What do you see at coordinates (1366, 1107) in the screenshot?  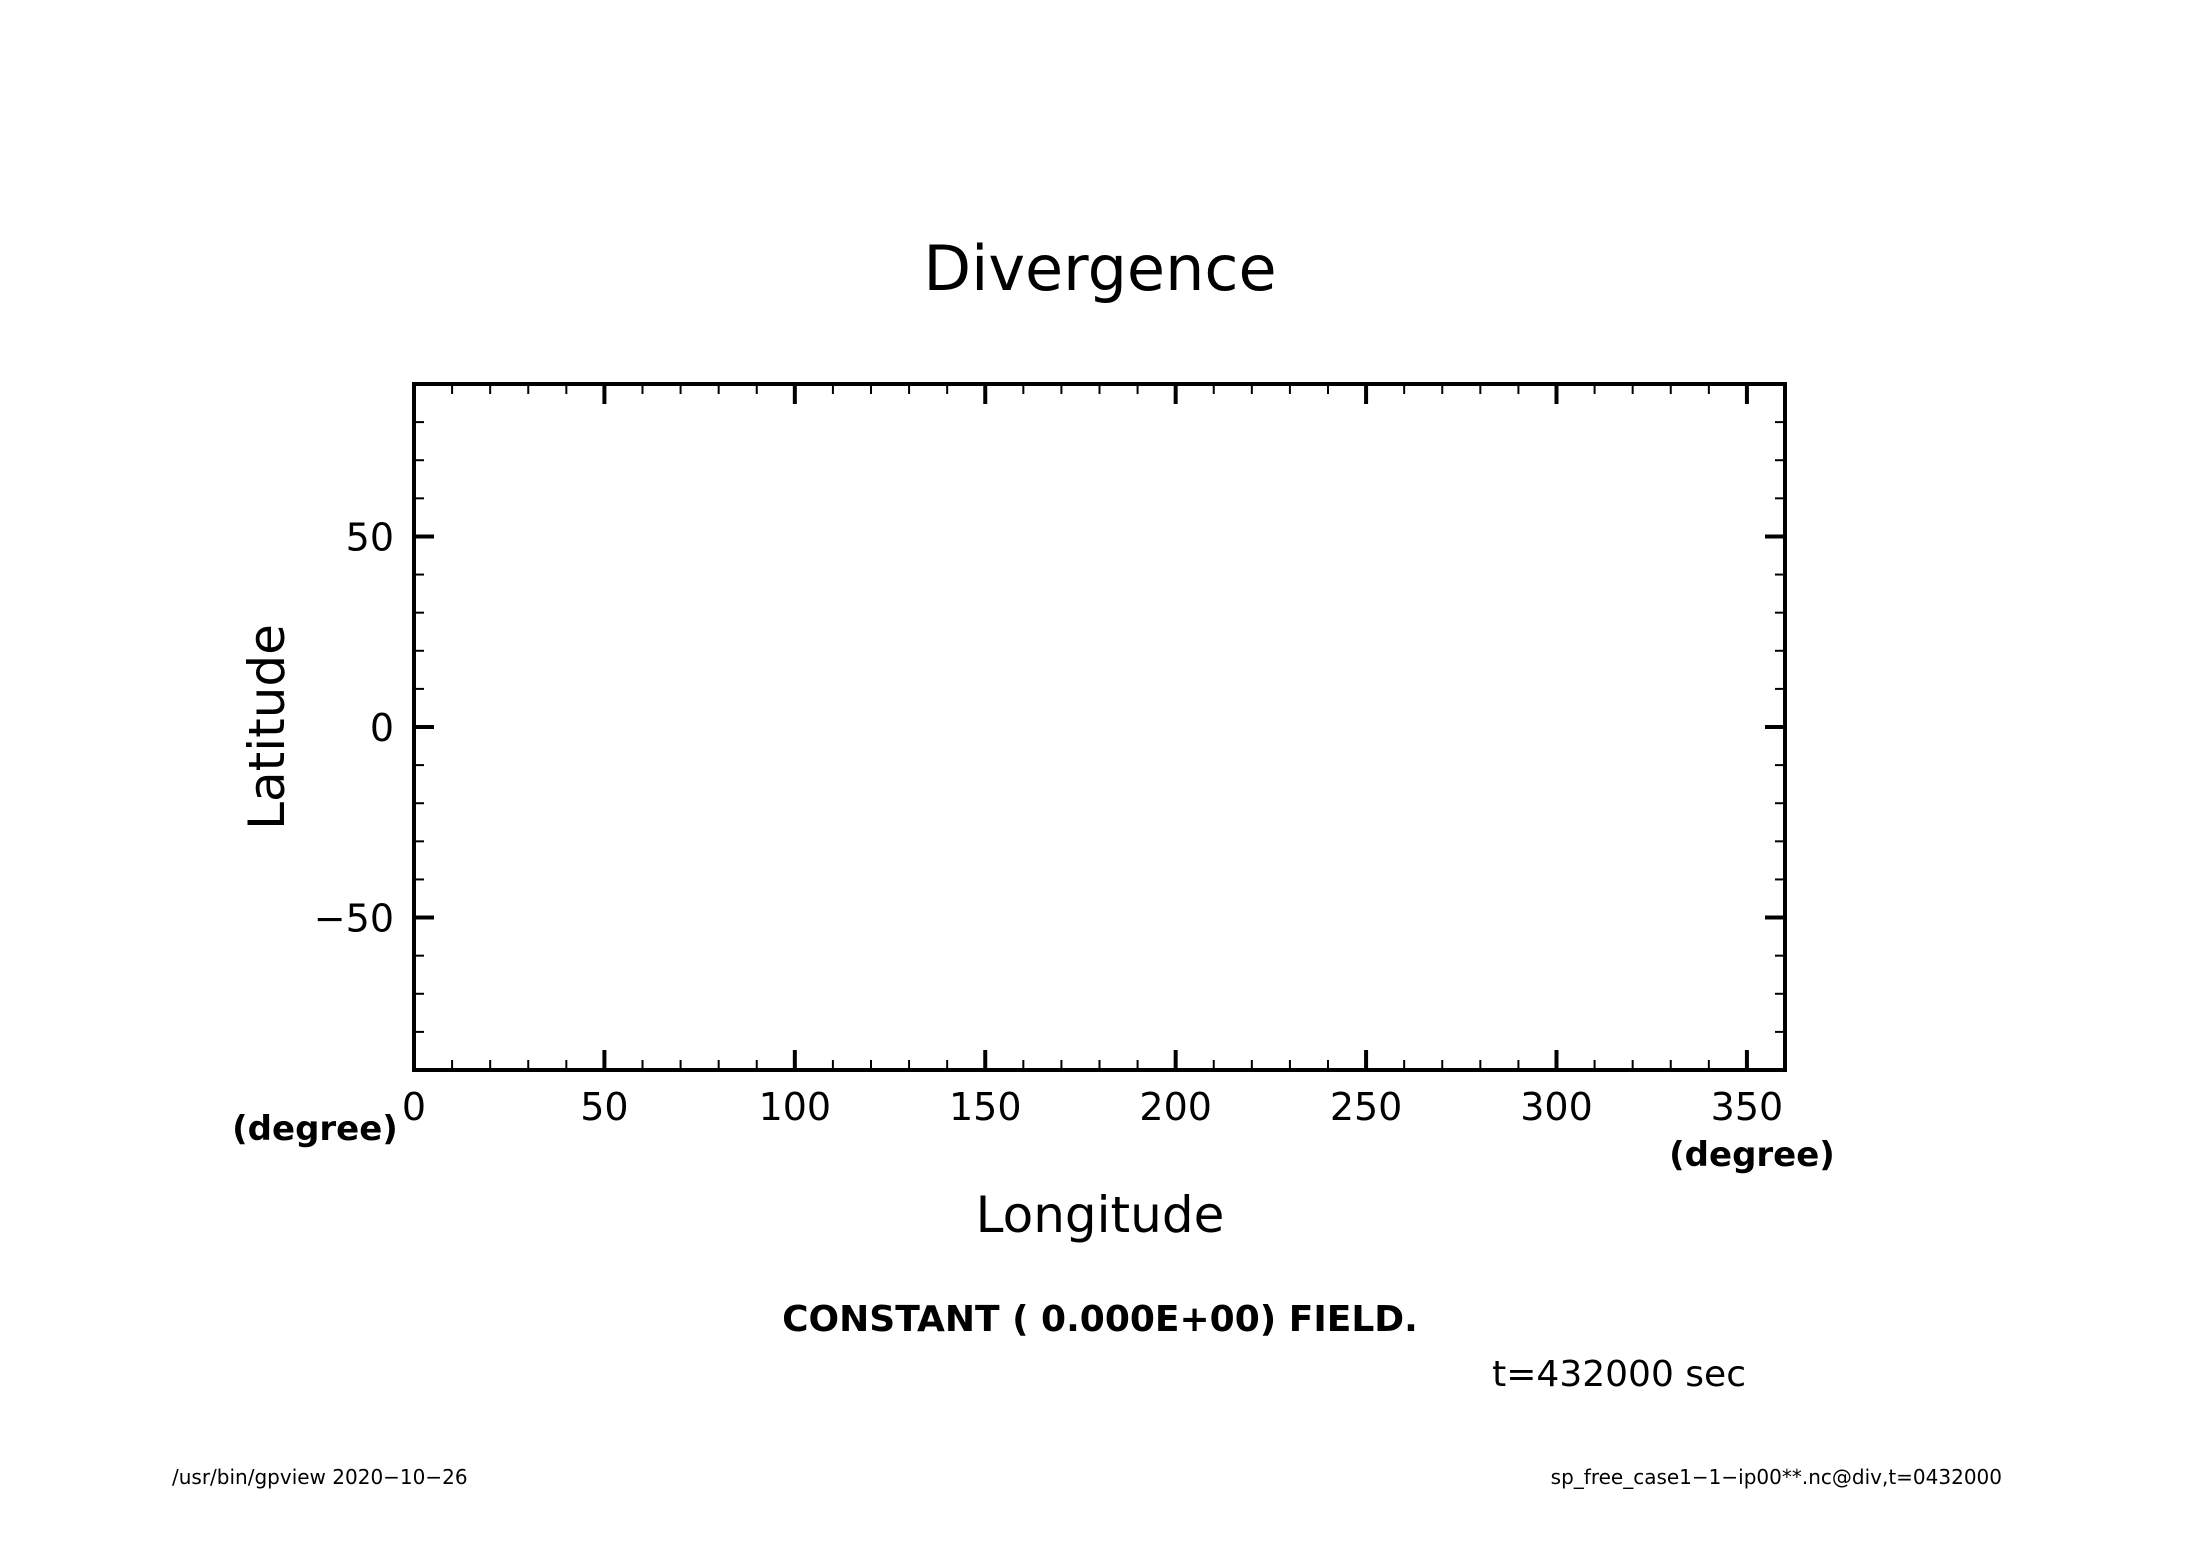 I see `x-tick-label: 250` at bounding box center [1366, 1107].